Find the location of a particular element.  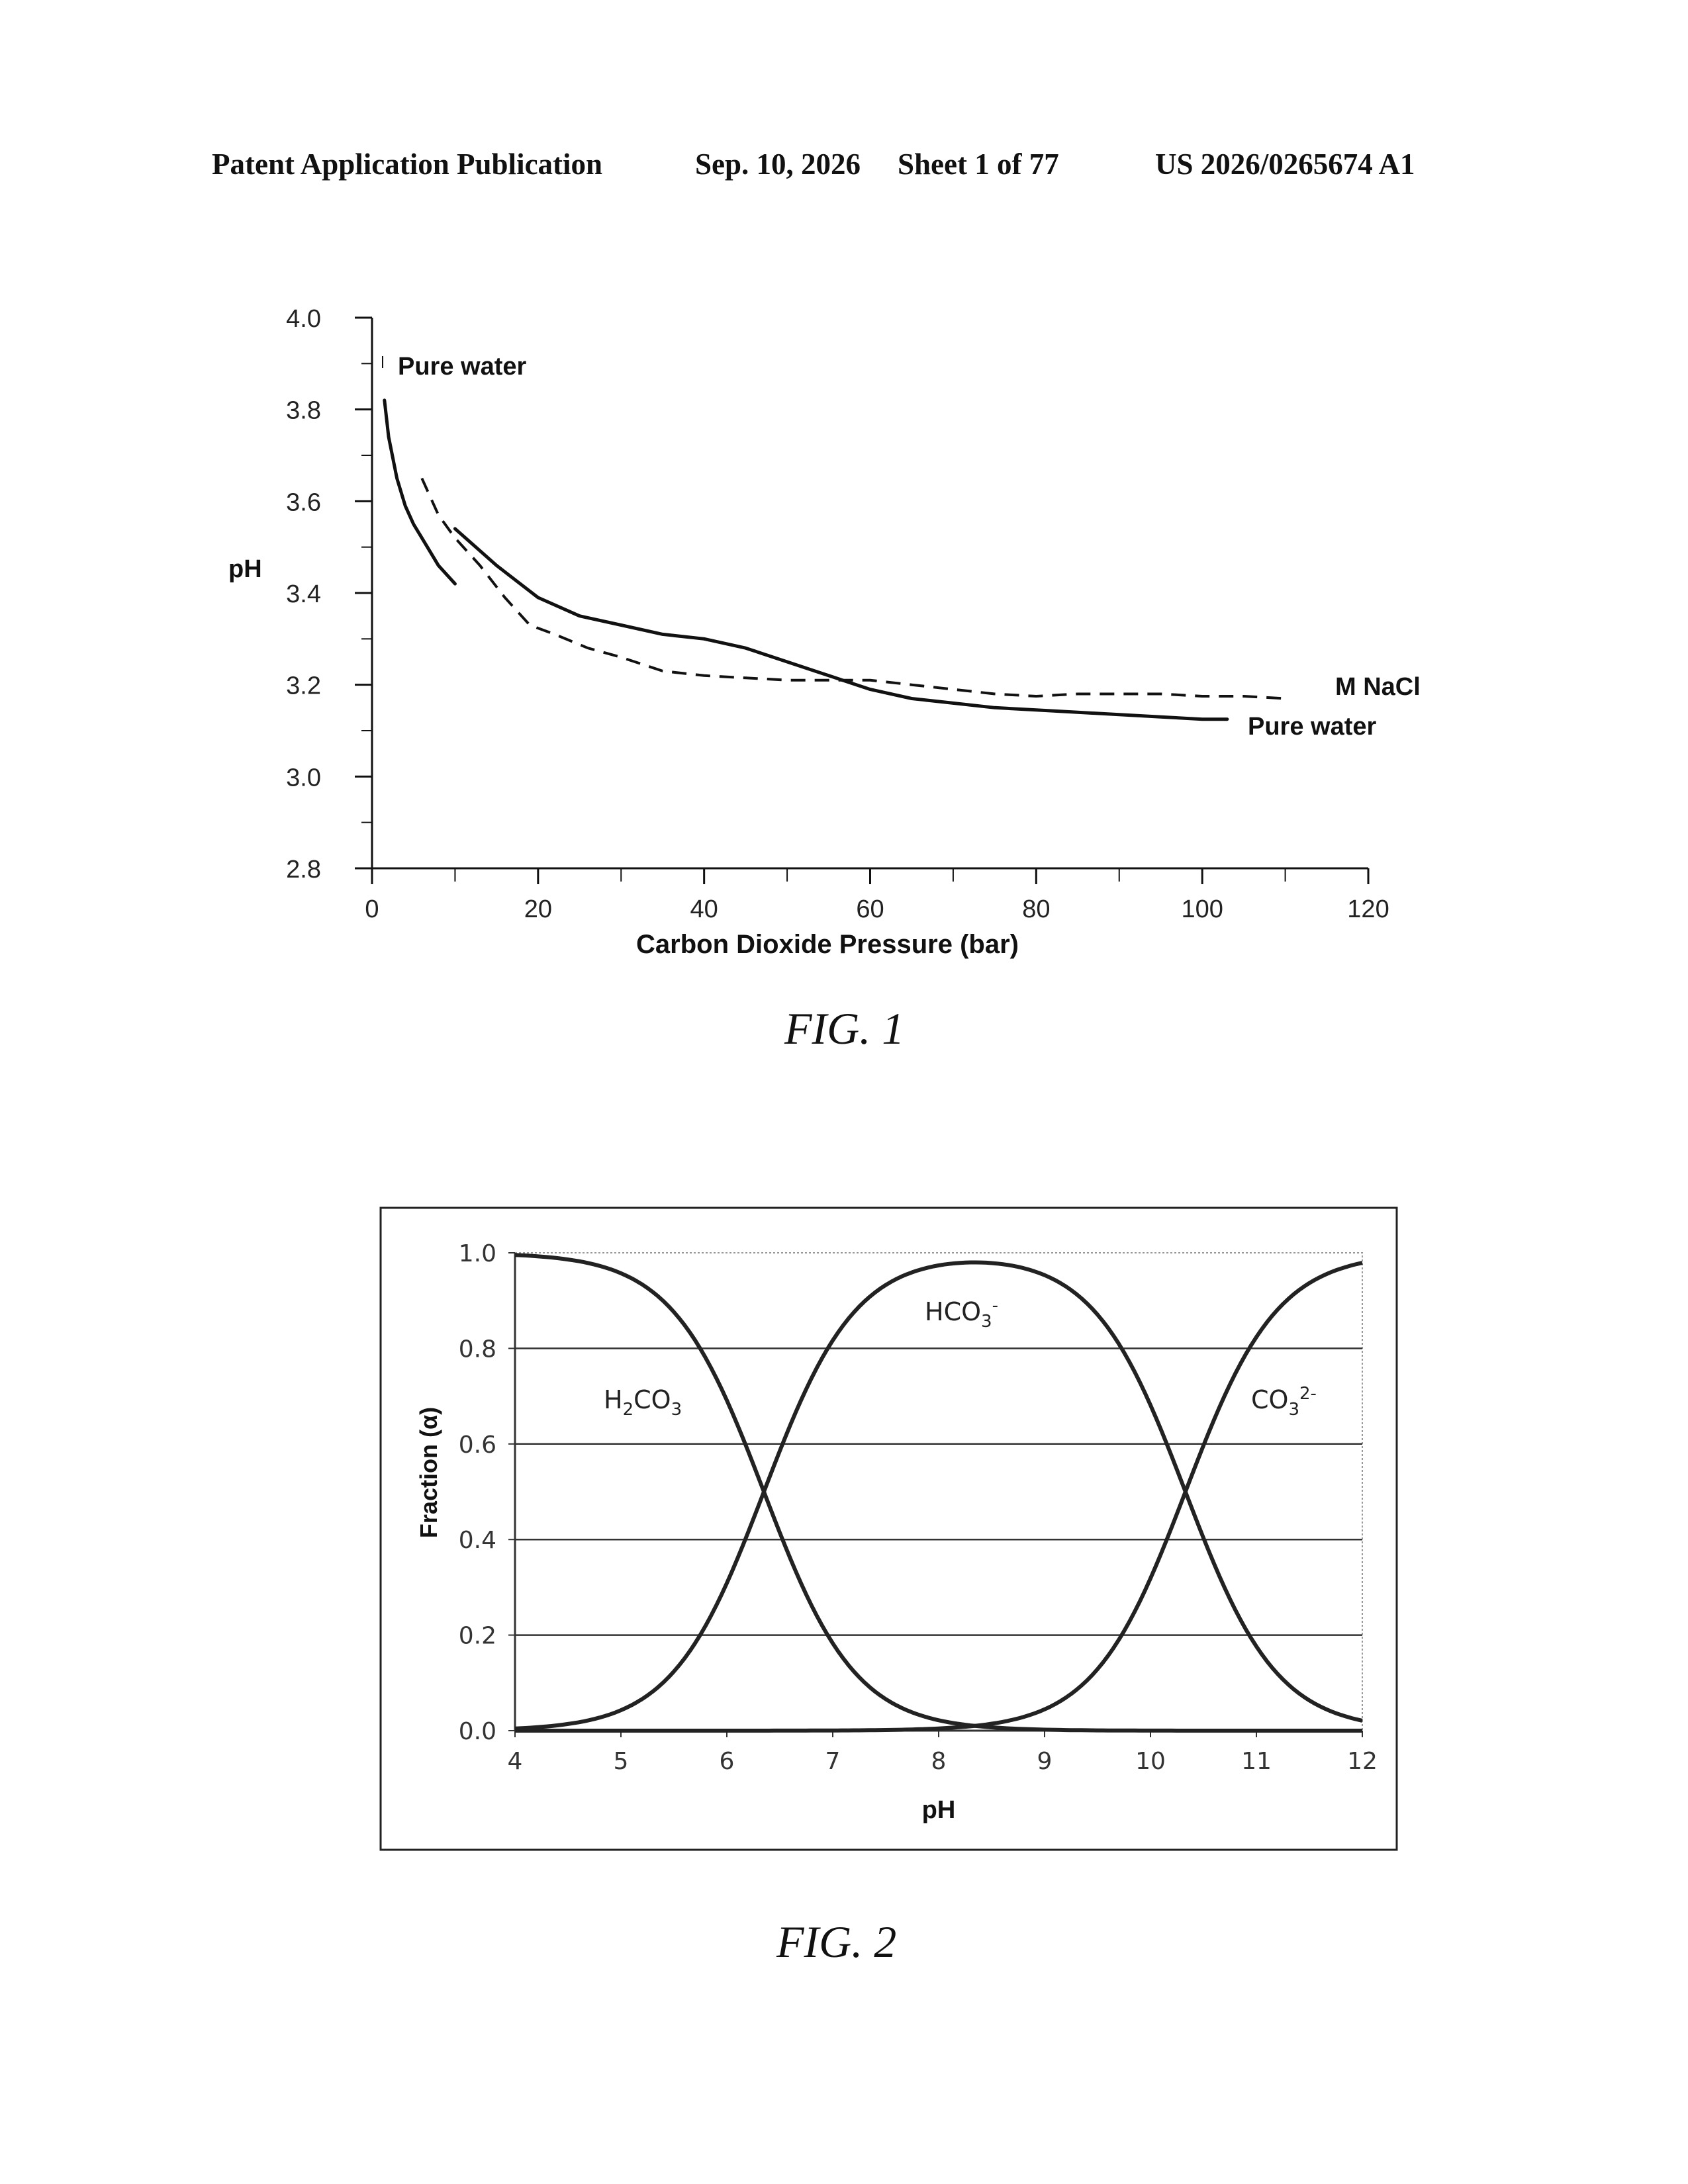

fig1-caption: FIG. 1 is located at coordinates (844, 1029).